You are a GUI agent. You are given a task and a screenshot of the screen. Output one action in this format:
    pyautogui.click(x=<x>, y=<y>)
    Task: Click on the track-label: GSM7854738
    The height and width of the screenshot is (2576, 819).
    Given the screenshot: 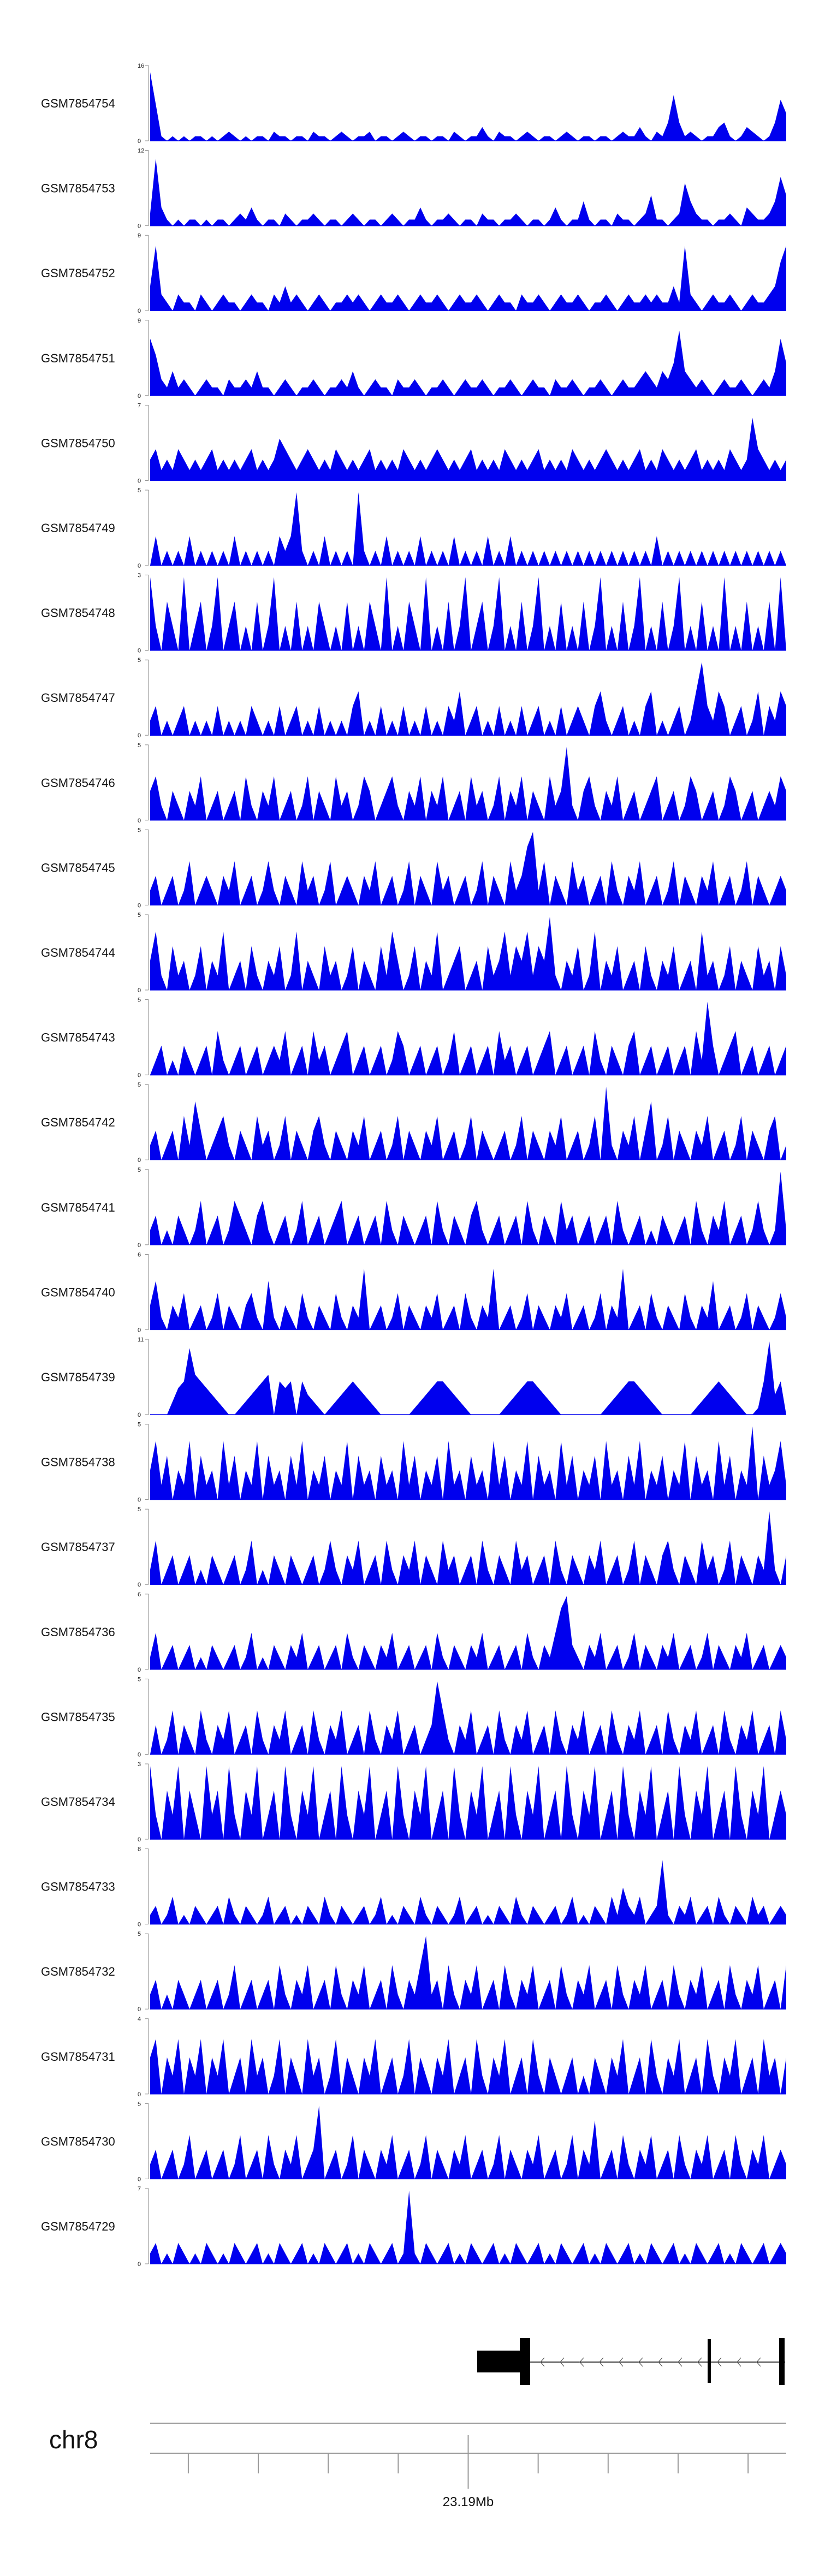 What is the action you would take?
    pyautogui.click(x=78, y=1462)
    